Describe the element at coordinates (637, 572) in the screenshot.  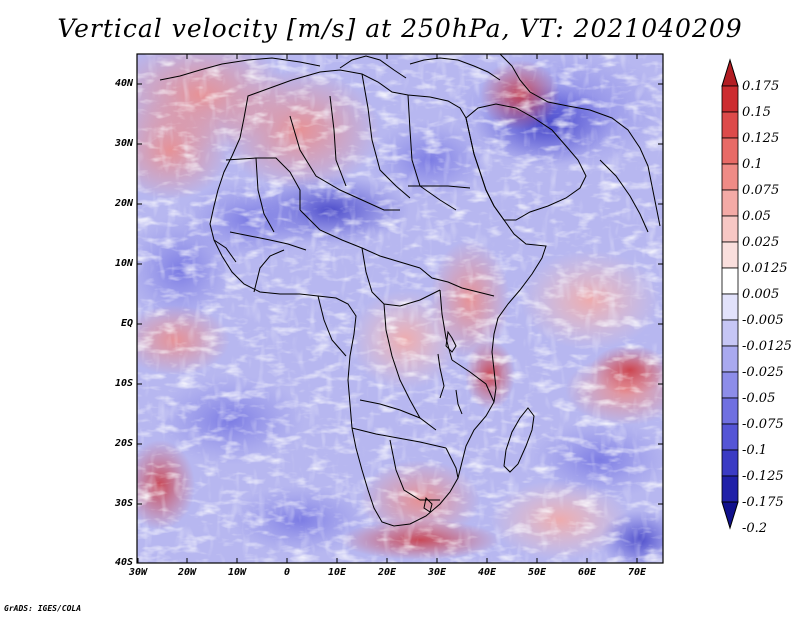
I see `lon-label: 70E` at that location.